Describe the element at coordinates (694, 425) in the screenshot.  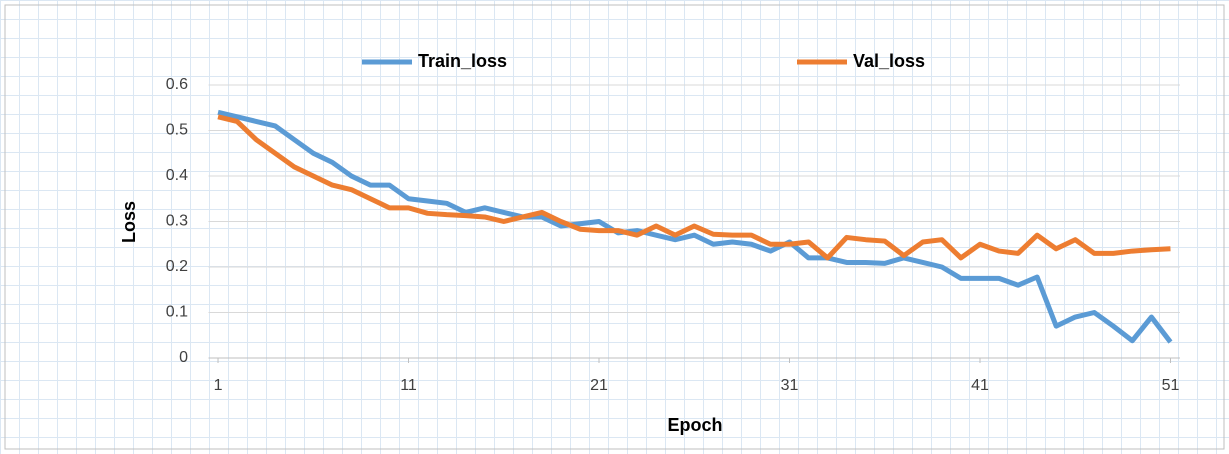
I see `x-axis-title: Epoch` at that location.